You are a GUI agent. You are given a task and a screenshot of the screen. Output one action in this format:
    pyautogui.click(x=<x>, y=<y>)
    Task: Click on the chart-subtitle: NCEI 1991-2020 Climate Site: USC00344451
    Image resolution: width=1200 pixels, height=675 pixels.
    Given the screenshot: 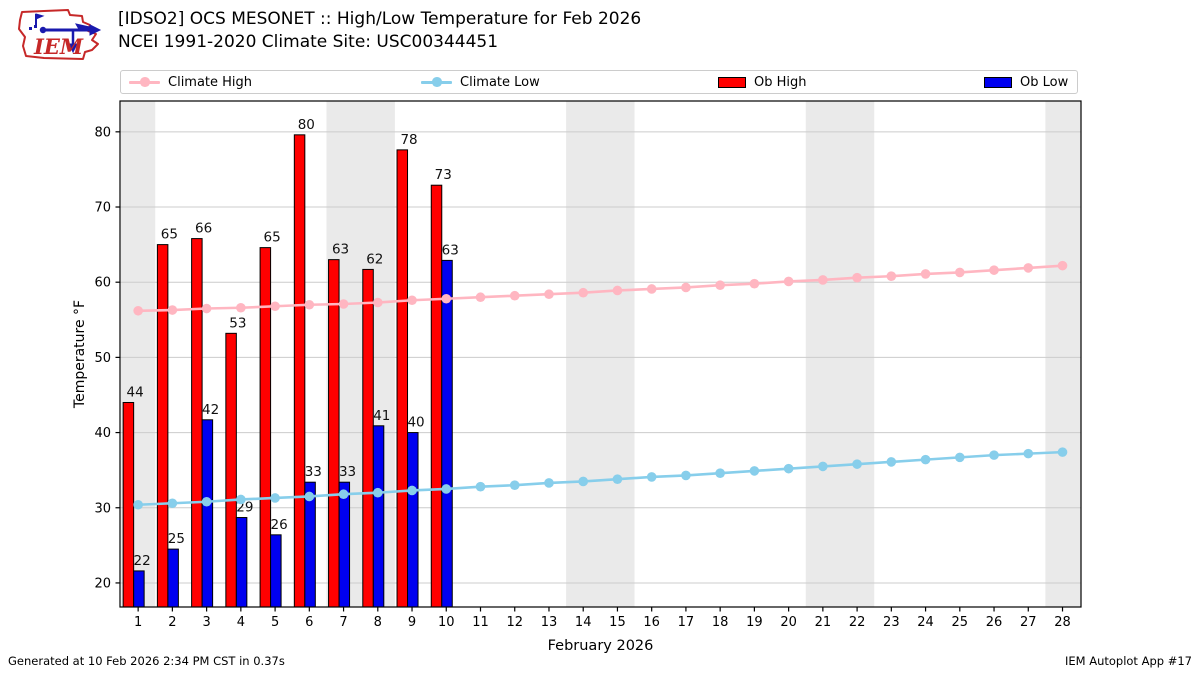 What is the action you would take?
    pyautogui.click(x=308, y=42)
    